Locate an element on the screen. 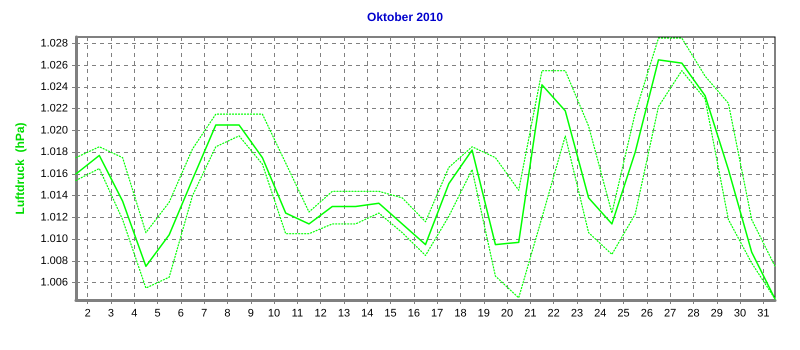 Image resolution: width=800 pixels, height=350 pixels. x-tick-label: 11 is located at coordinates (298, 314).